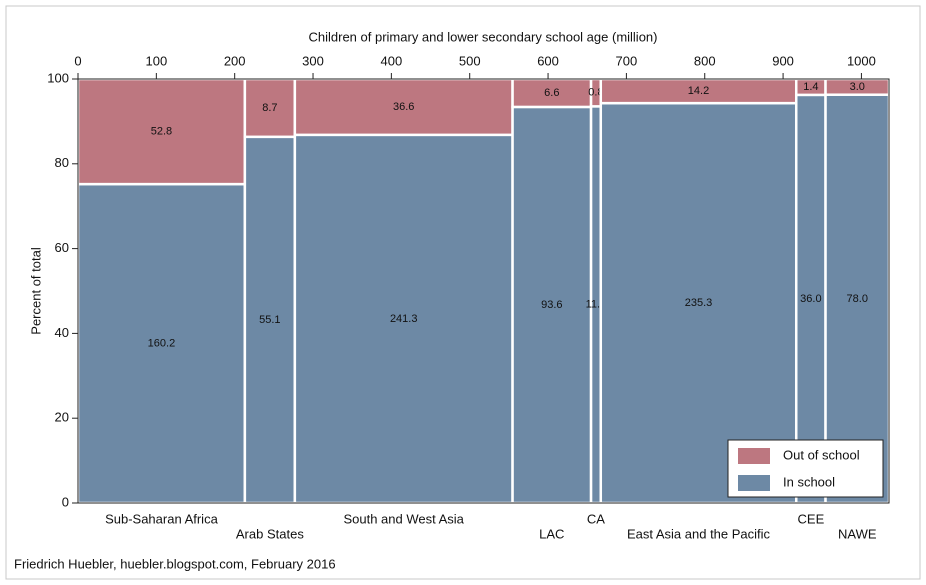  Describe the element at coordinates (699, 533) in the screenshot. I see `category-label: East Asia and the Pacific` at that location.